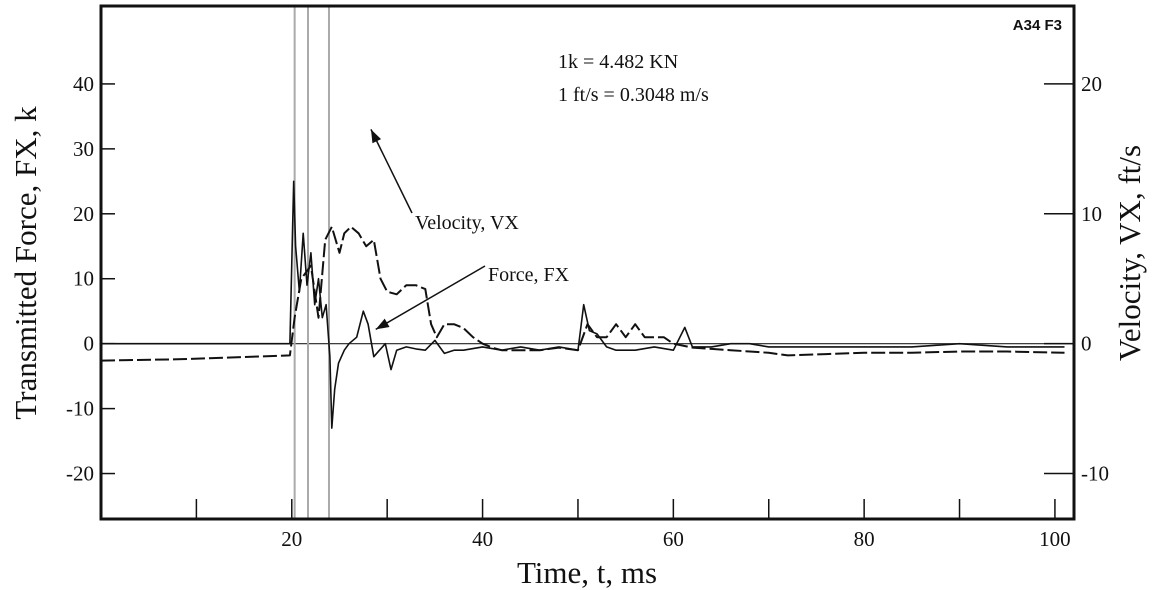 This screenshot has height=590, width=1158. I want to click on y-axis-label-left: Transmitted Force, FX, k, so click(25, 263).